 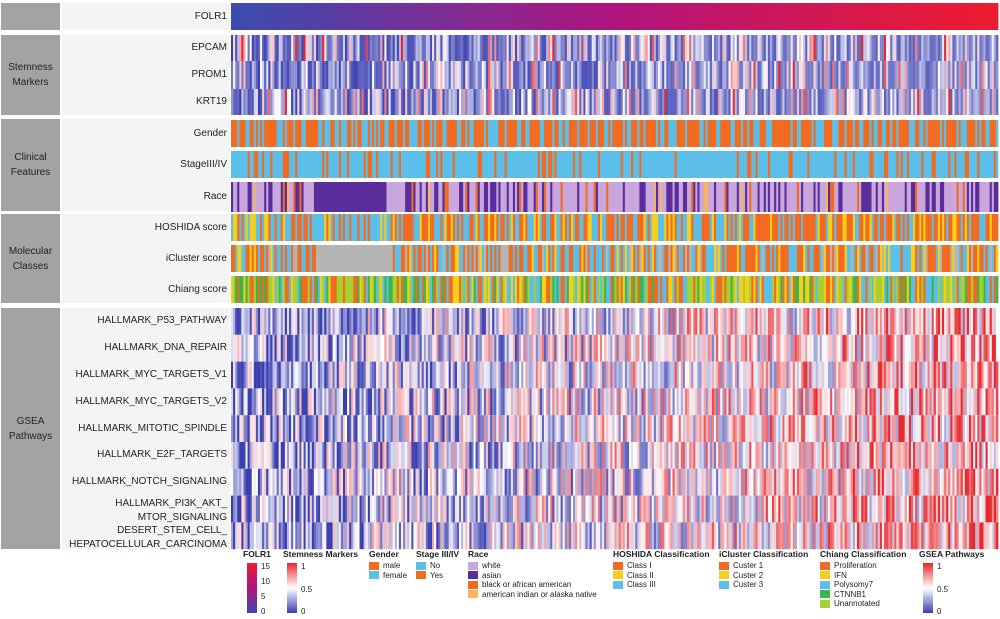 I want to click on label-bg, so click(x=146, y=428).